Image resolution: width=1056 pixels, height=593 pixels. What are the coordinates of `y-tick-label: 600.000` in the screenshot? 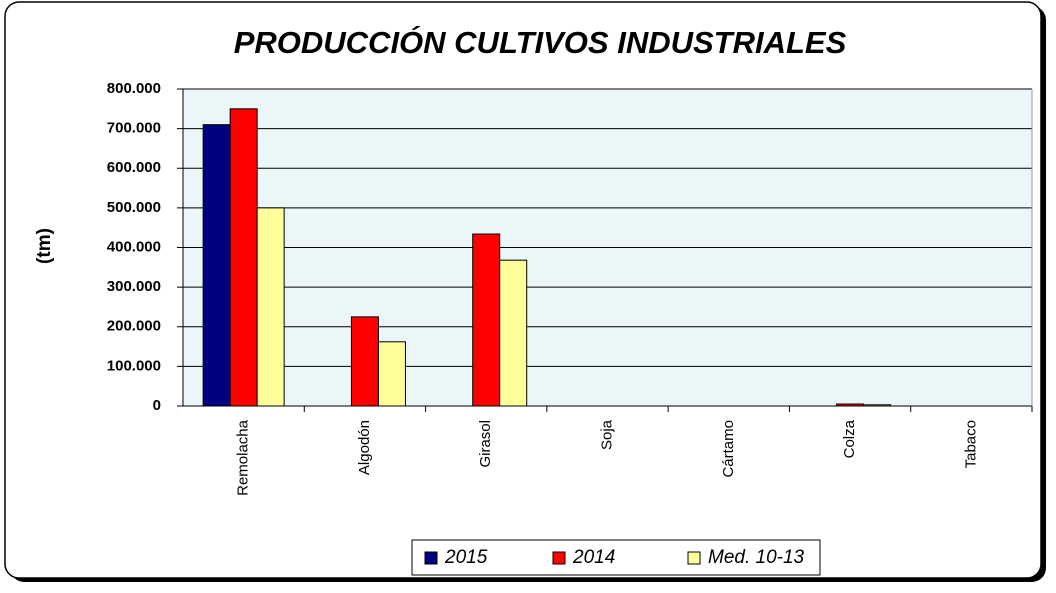 It's located at (134, 167).